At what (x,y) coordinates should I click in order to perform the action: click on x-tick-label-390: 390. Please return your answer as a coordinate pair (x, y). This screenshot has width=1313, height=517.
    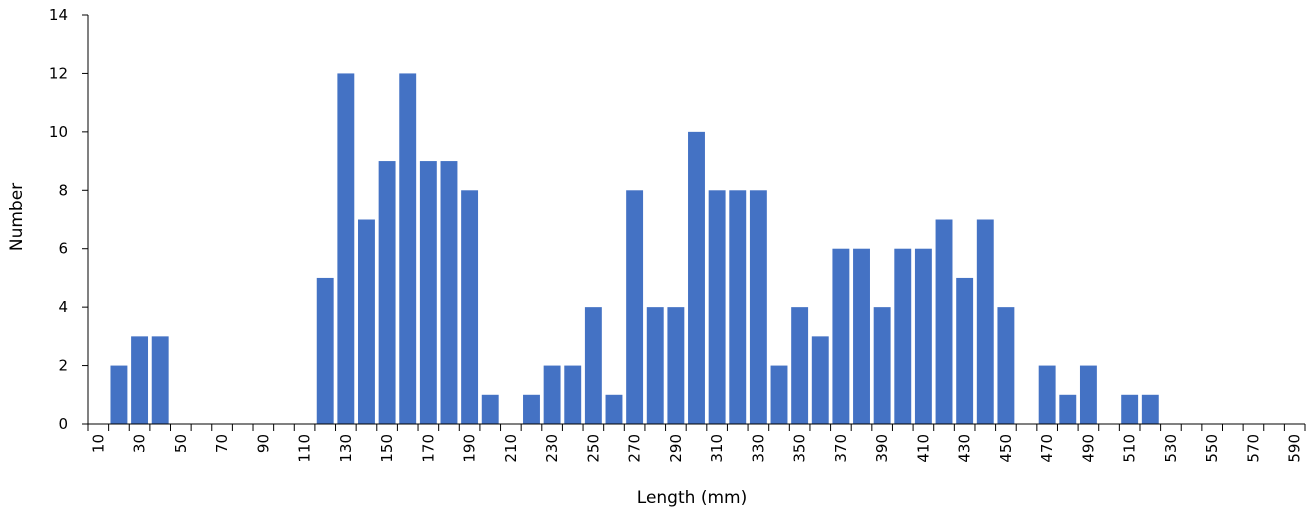
    Looking at the image, I should click on (882, 448).